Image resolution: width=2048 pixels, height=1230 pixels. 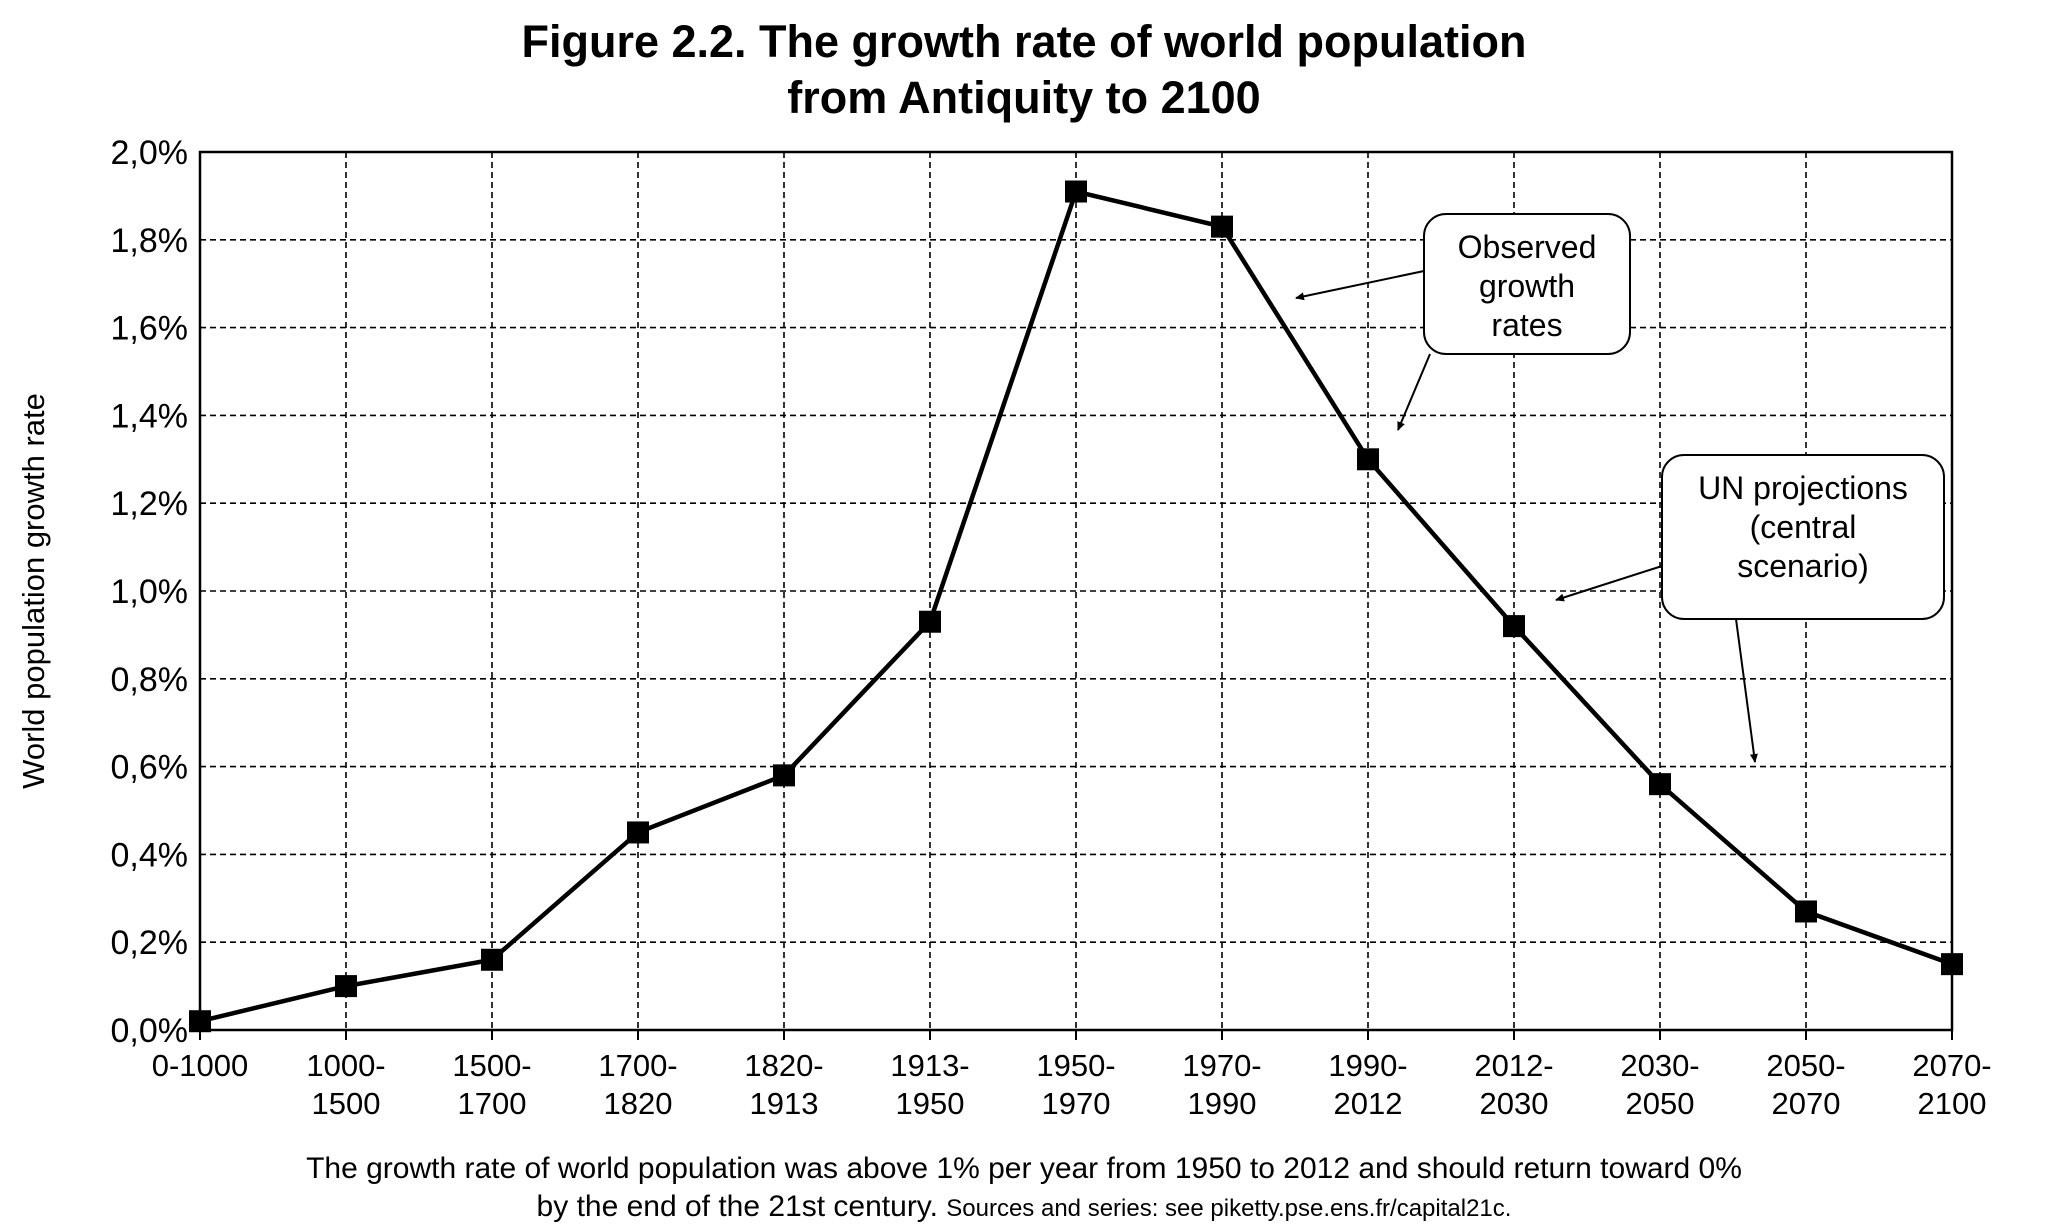 I want to click on x-tick-label: 0-1000, so click(x=200, y=1065).